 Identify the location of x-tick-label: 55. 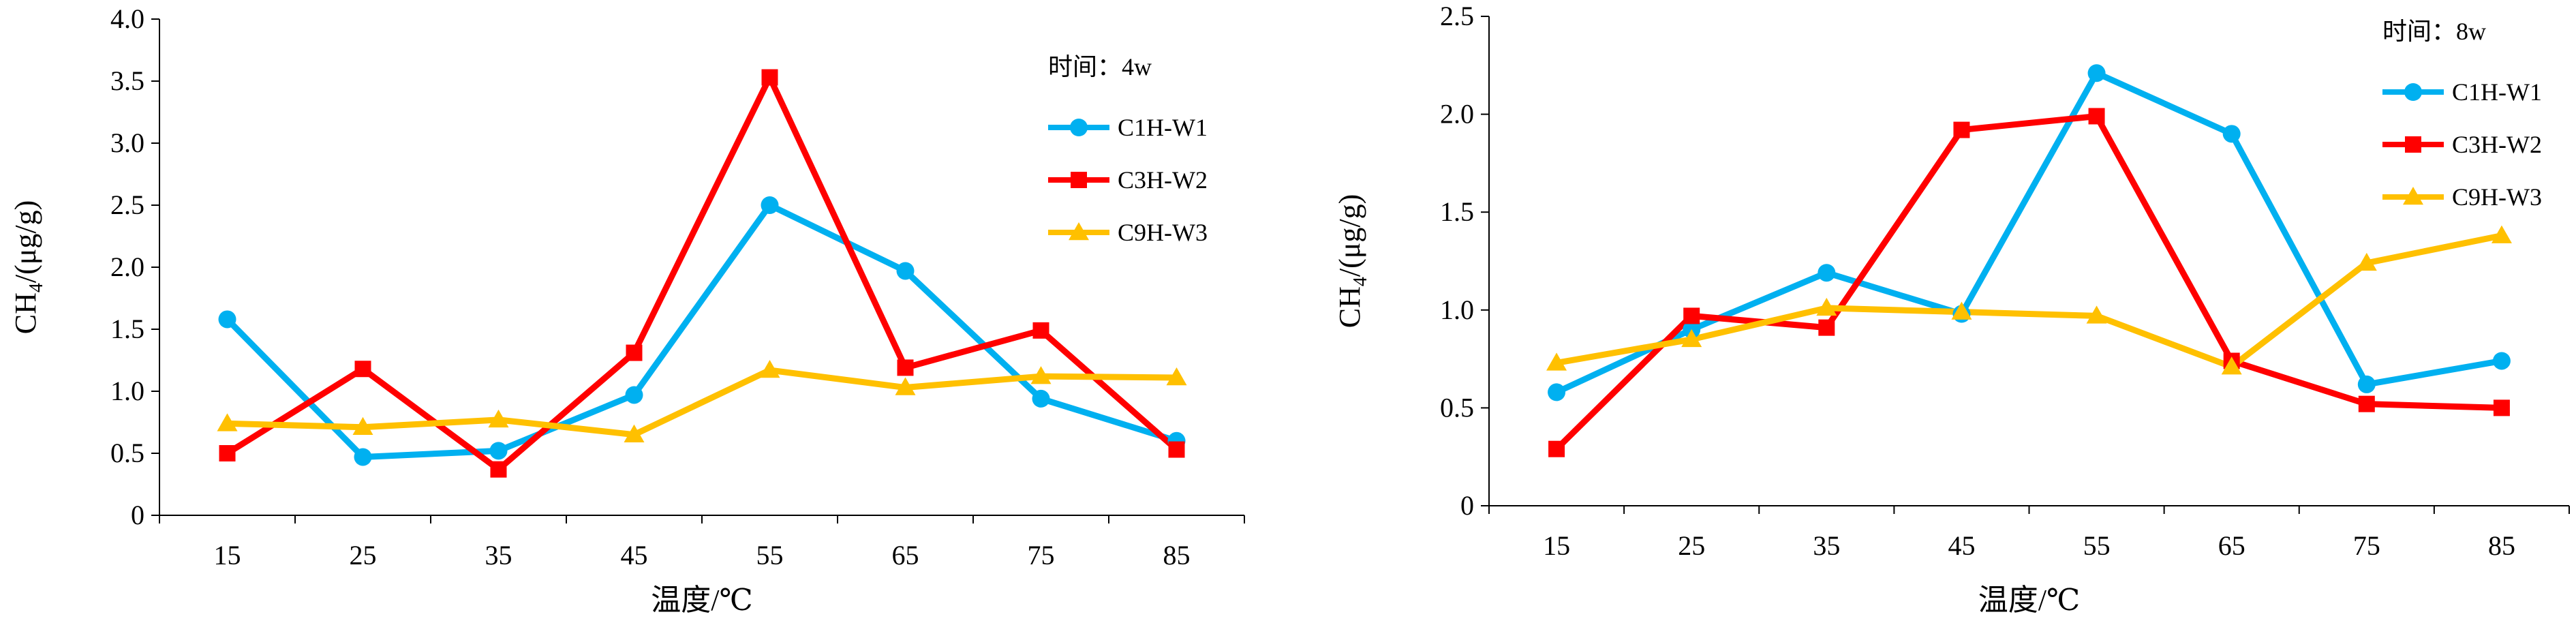
(770, 555).